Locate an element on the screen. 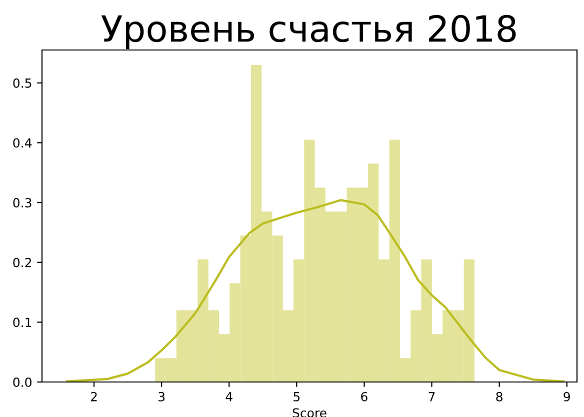 The image size is (584, 417). x-tick-label: 9 is located at coordinates (567, 397).